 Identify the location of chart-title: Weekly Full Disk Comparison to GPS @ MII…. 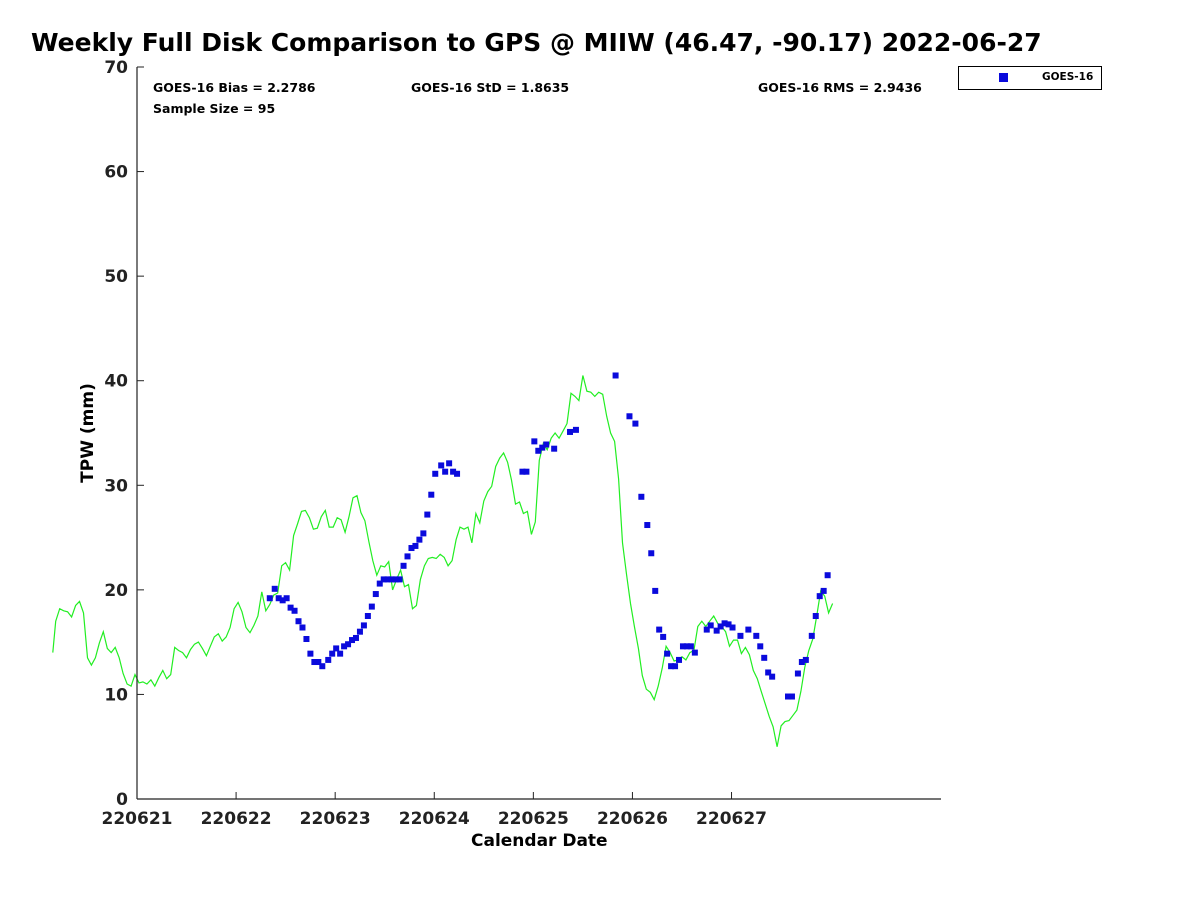
(536, 42).